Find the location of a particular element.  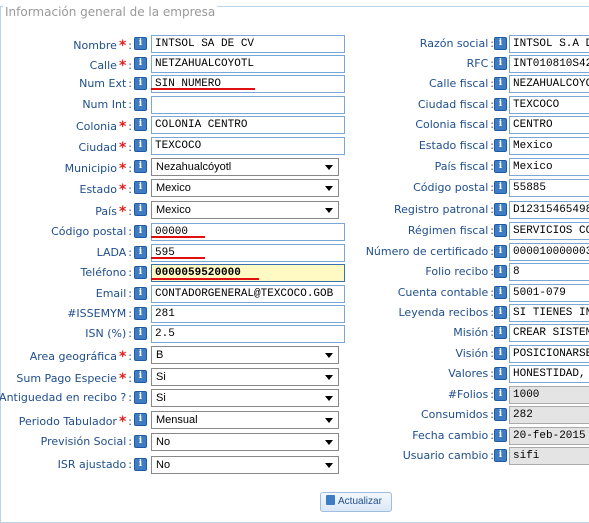

label-text-colonia_fiscal: Colonia fiscal is located at coordinates (452, 124).